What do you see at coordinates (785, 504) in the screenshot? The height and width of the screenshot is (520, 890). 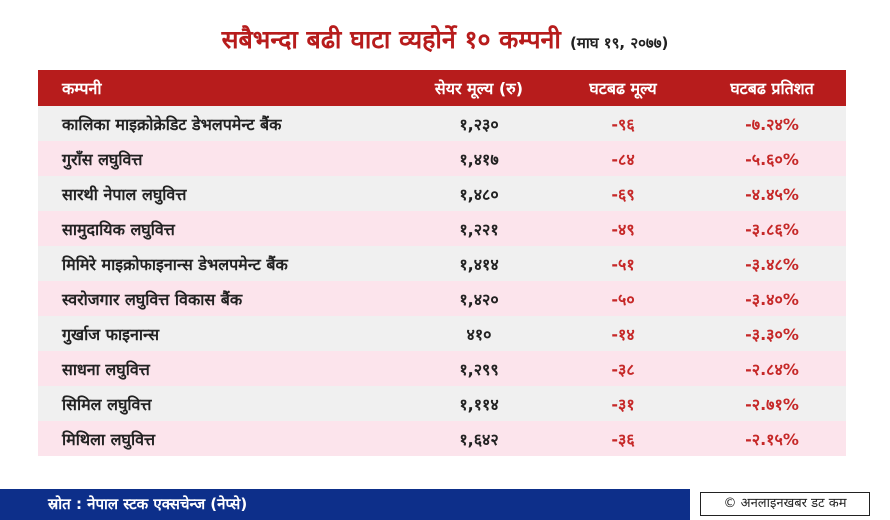 I see `brand-credit: © अनलाइनखबर डट कम` at bounding box center [785, 504].